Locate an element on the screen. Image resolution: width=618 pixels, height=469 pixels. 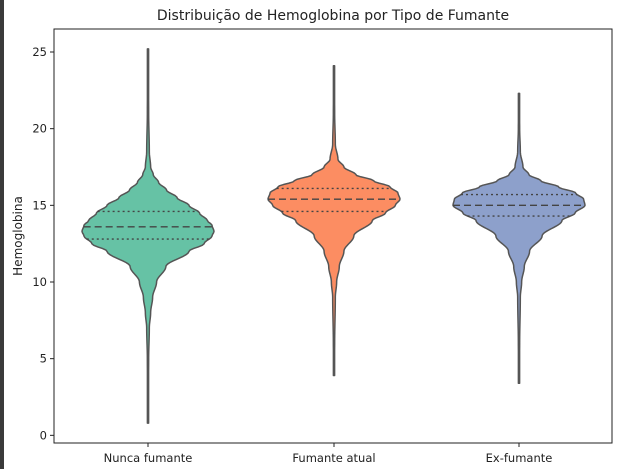
y-tick-label: 25 is located at coordinates (39, 52).